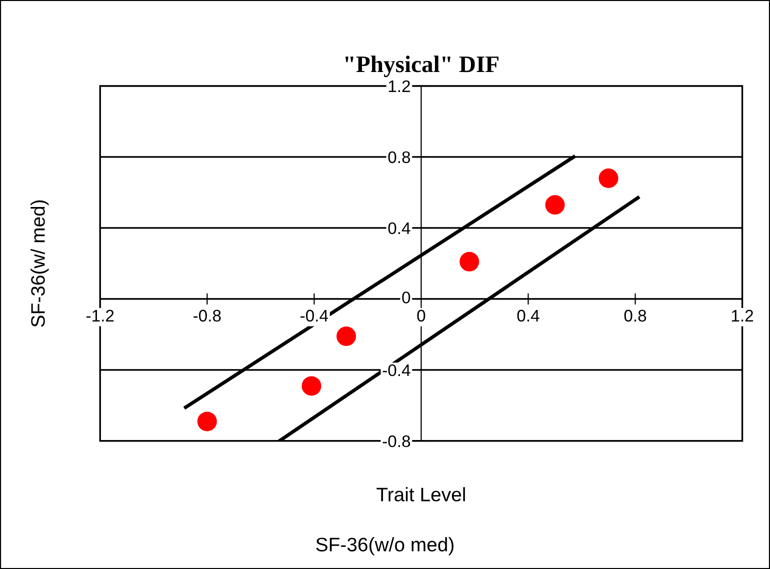 Image resolution: width=770 pixels, height=569 pixels. What do you see at coordinates (399, 86) in the screenshot?
I see `y-tick-label: 1.2` at bounding box center [399, 86].